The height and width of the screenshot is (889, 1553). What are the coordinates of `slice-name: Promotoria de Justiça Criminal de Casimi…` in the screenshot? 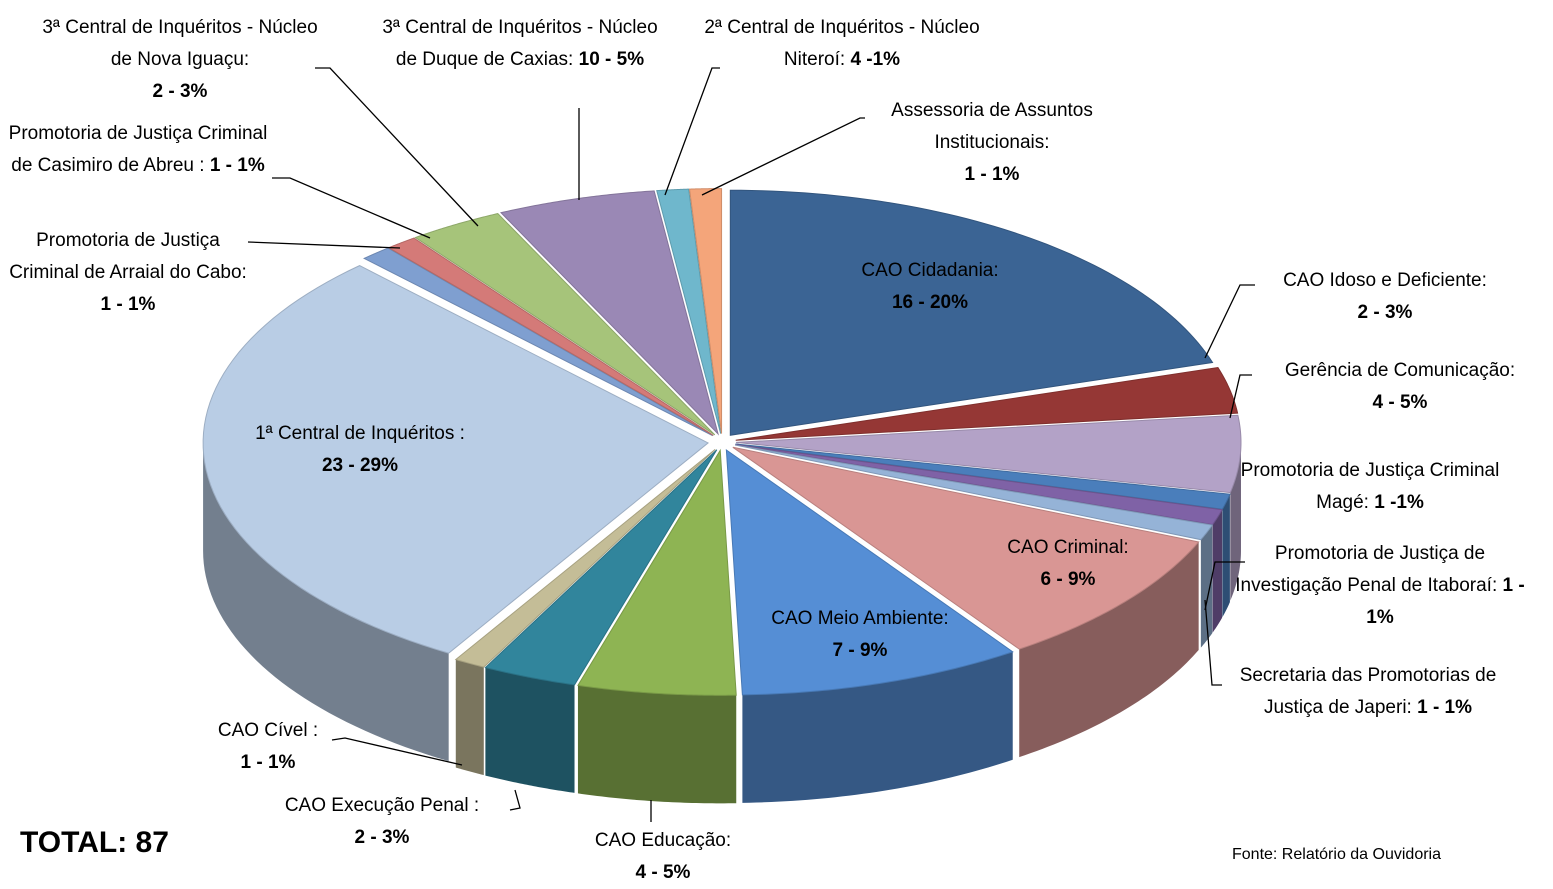 It's located at (138, 149).